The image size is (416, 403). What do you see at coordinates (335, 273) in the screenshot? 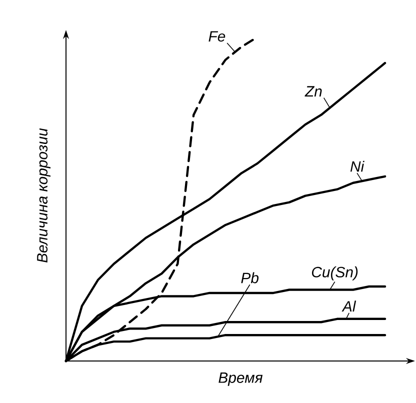
I see `series-label: Cu(Sn)` at bounding box center [335, 273].